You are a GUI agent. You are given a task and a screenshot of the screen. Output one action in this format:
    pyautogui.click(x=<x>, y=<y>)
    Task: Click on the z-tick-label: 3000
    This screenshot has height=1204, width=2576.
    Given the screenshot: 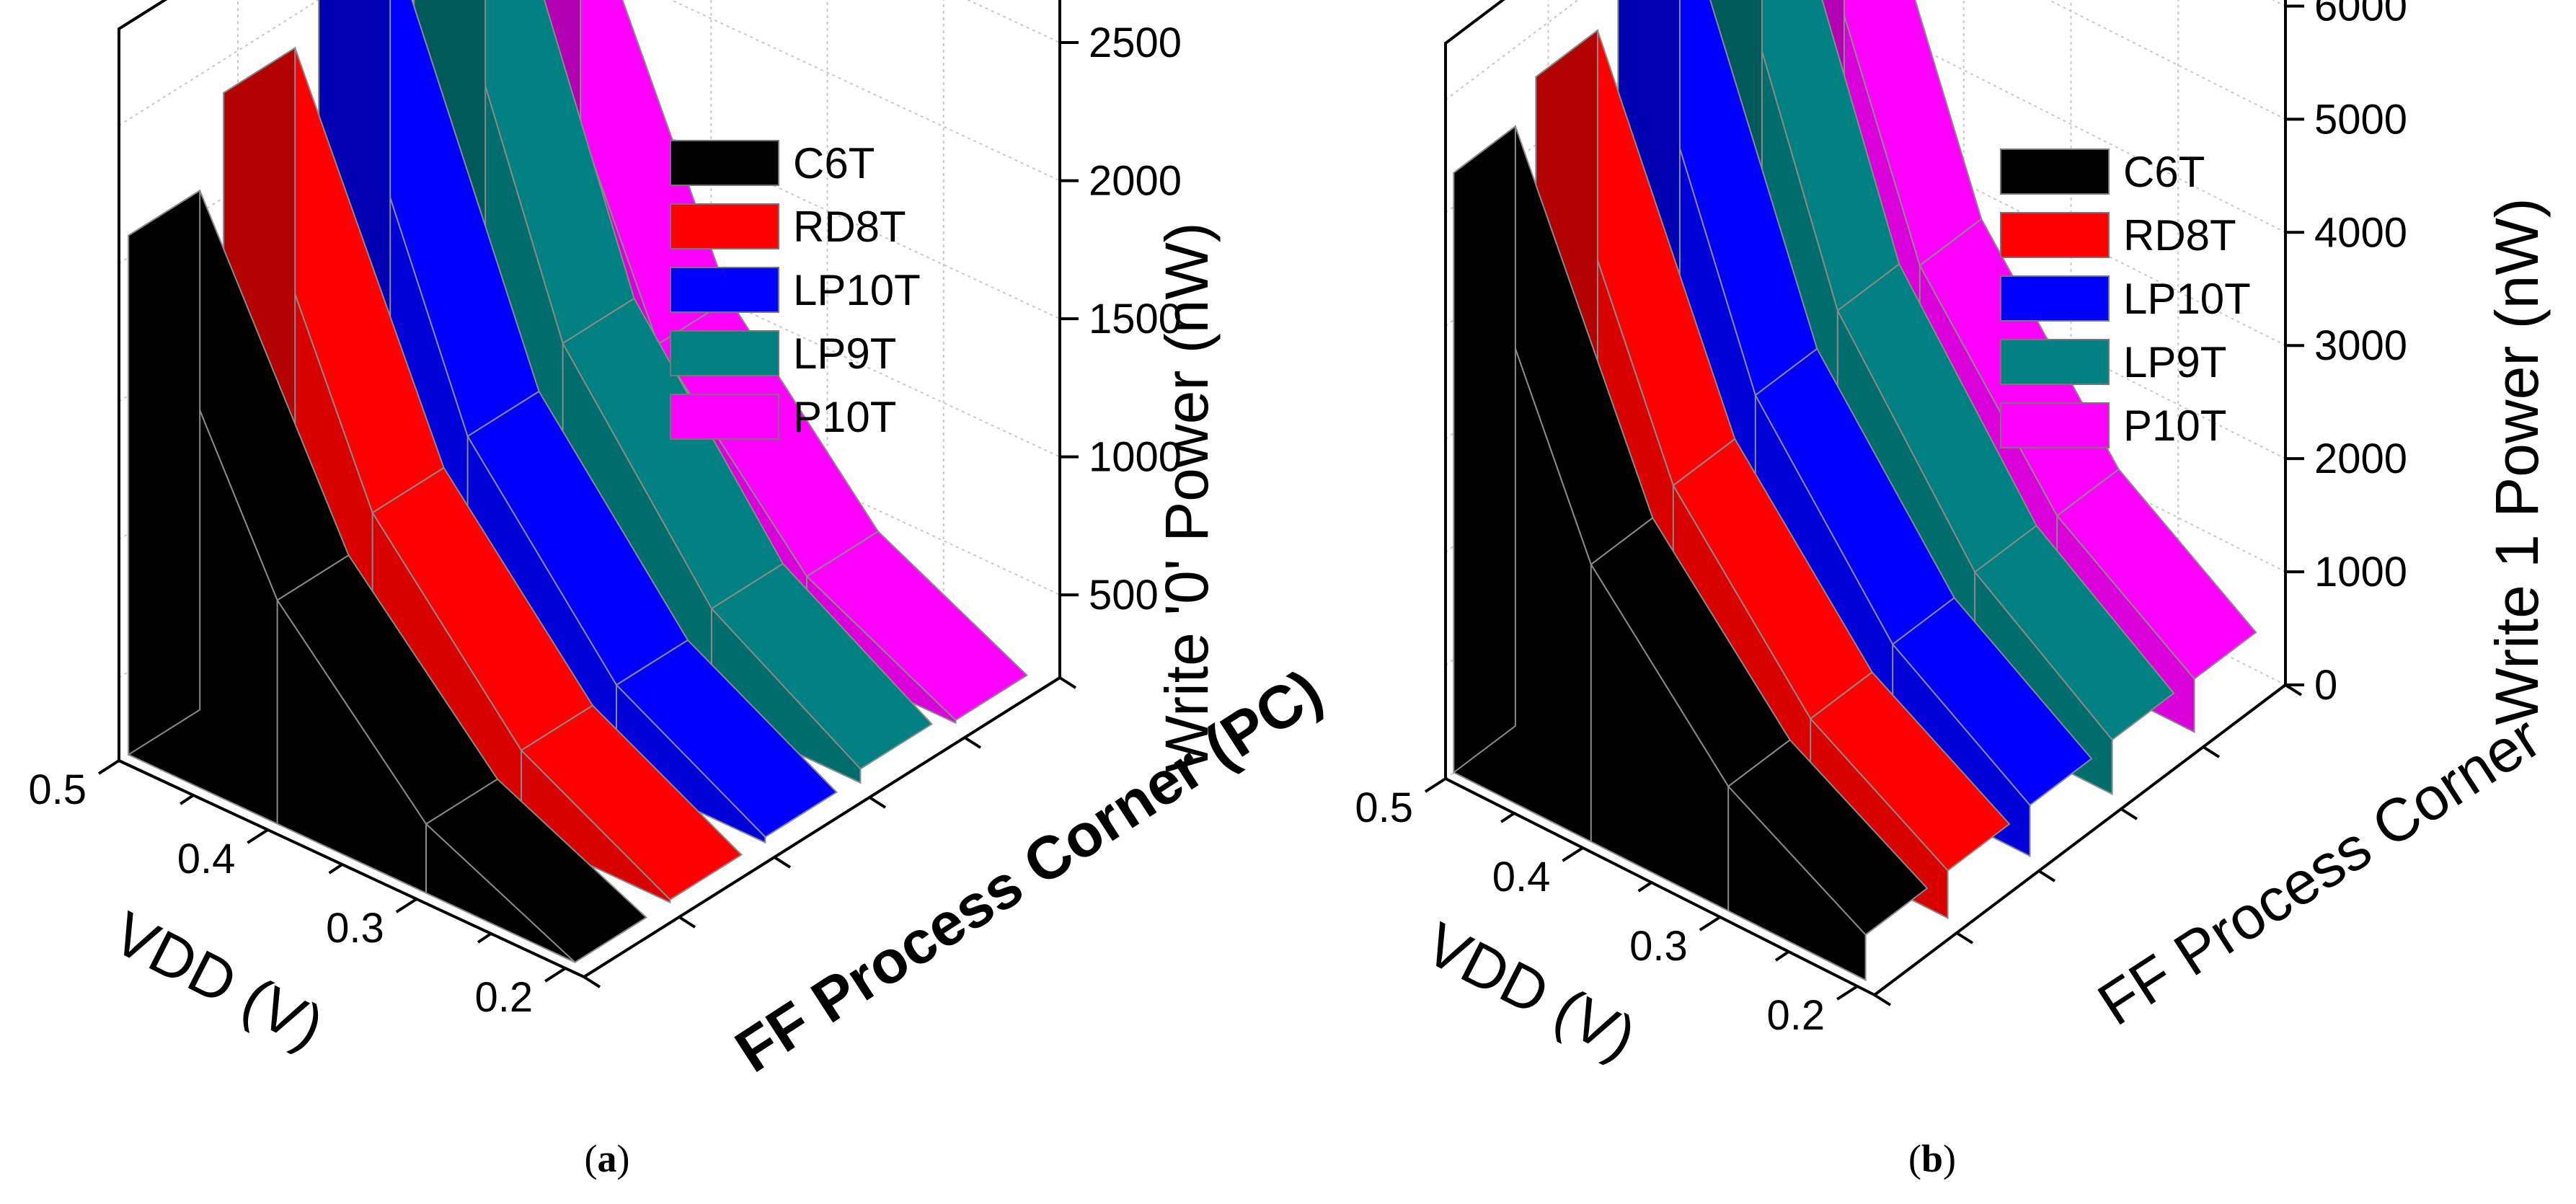 What is the action you would take?
    pyautogui.click(x=2360, y=345)
    